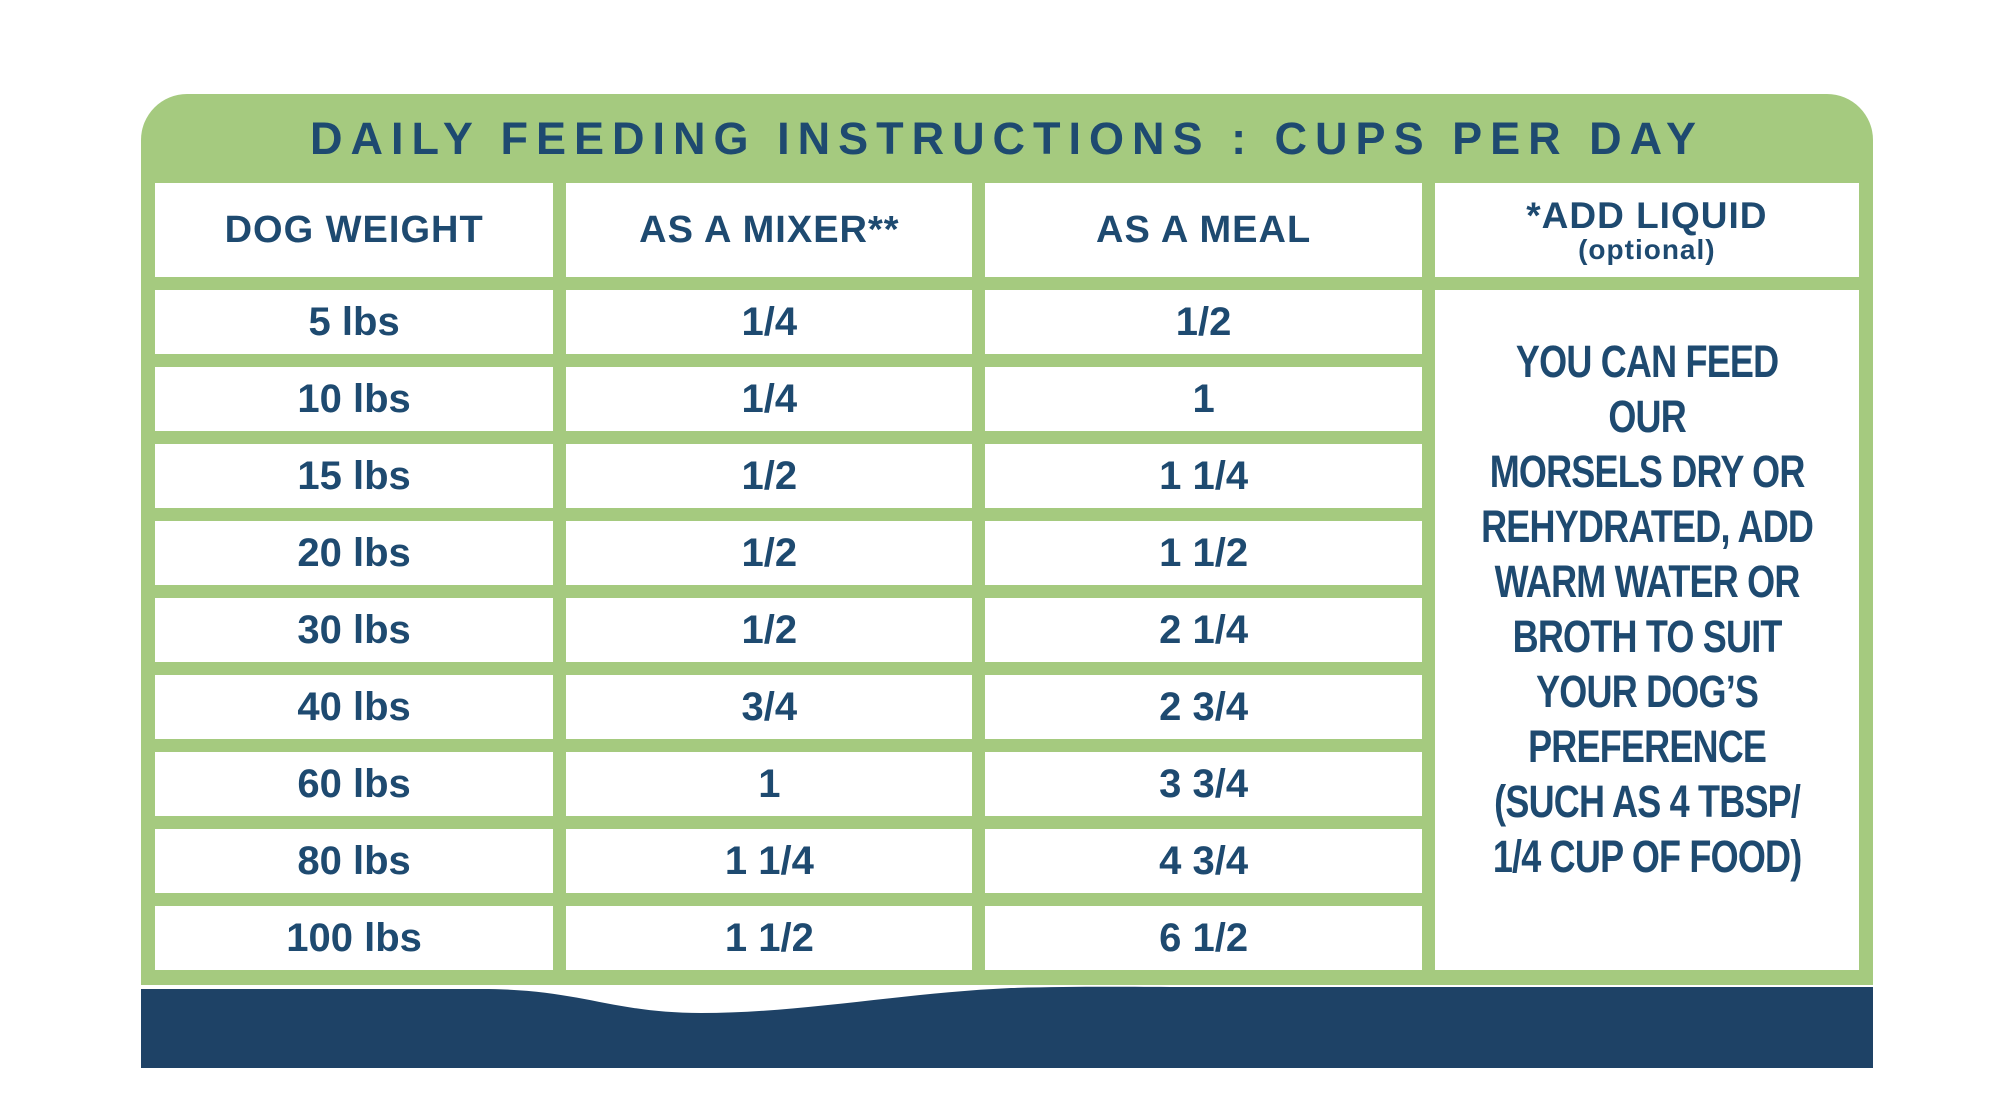  Describe the element at coordinates (769, 707) in the screenshot. I see `mixer-cell: 3/4` at that location.